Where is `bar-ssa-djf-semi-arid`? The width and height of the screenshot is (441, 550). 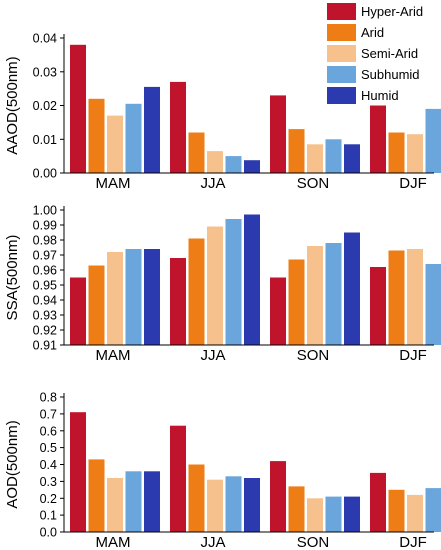
bar-ssa-djf-semi-arid is located at coordinates (415, 297).